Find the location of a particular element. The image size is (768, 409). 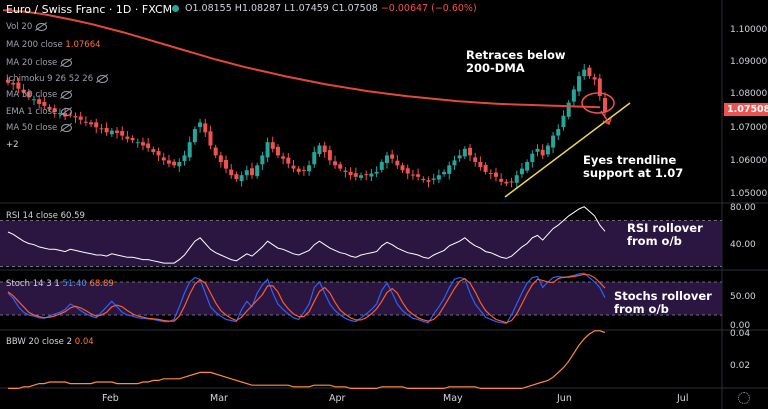

indicator-vol: Vol 20 is located at coordinates (27, 27).